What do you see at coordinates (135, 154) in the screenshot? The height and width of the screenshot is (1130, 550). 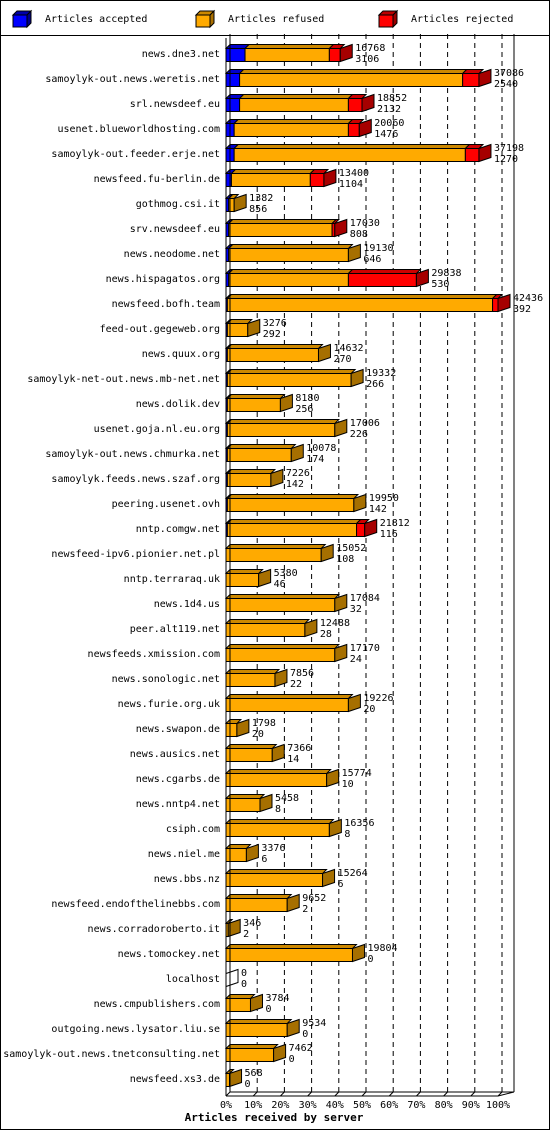 I see `server-label: samoylyk-out.feeder.erje.net` at bounding box center [135, 154].